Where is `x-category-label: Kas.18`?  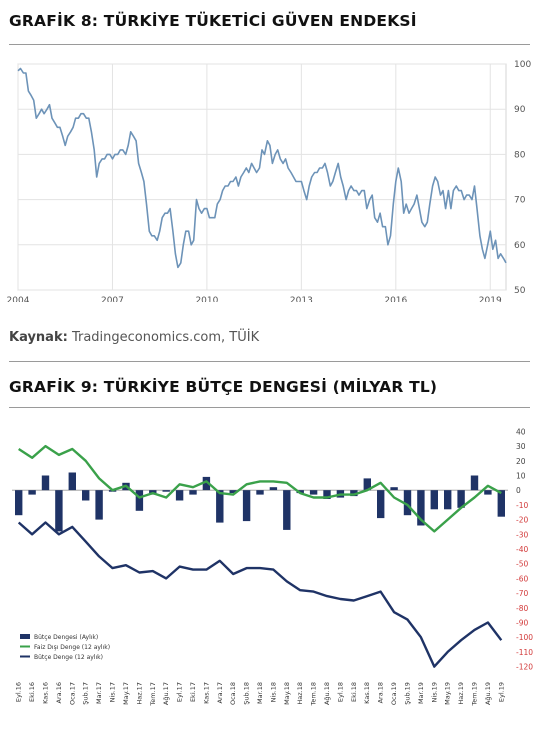 x-category-label: Kas.18 is located at coordinates (367, 693).